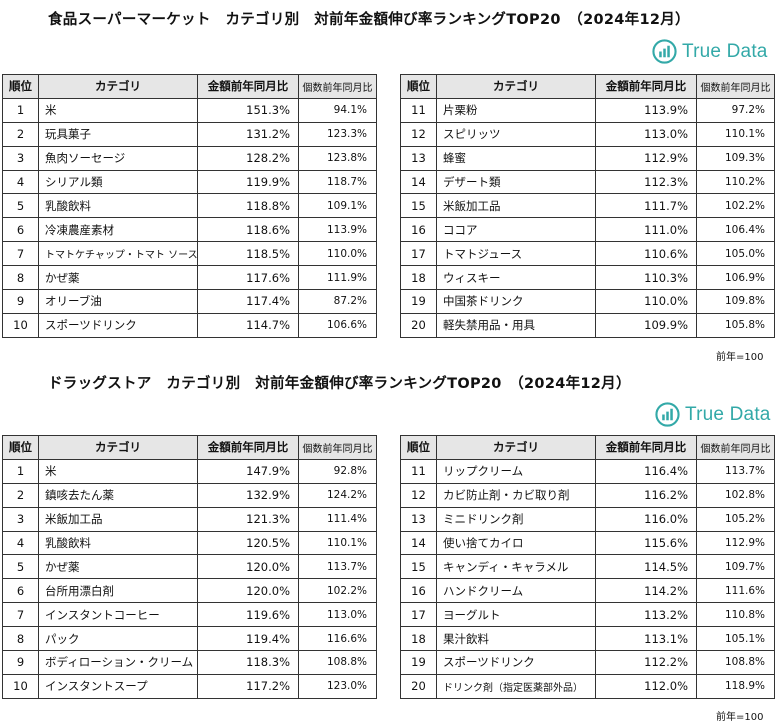 This screenshot has height=726, width=780. What do you see at coordinates (735, 543) in the screenshot?
I see `count-cell: 112.9%` at bounding box center [735, 543].